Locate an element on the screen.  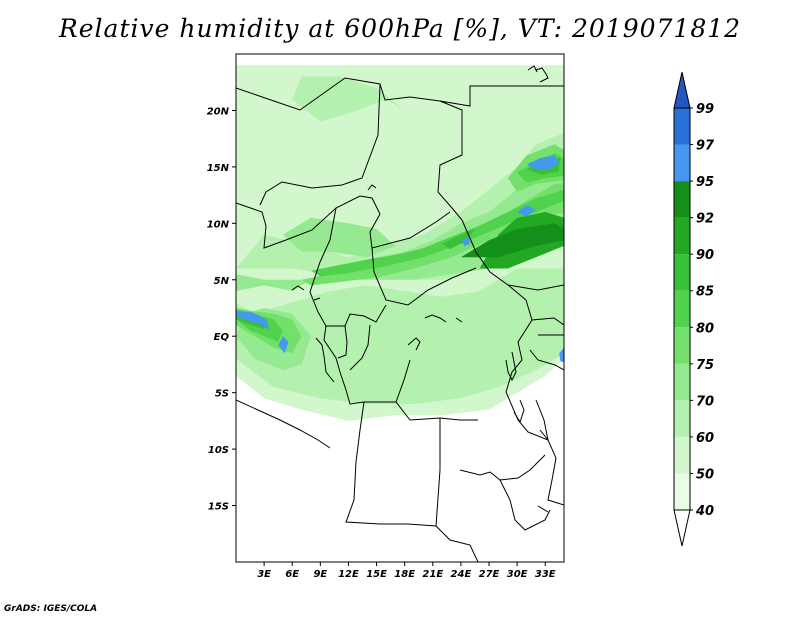
lat-tick-label: 10S is located at coordinates (218, 450).